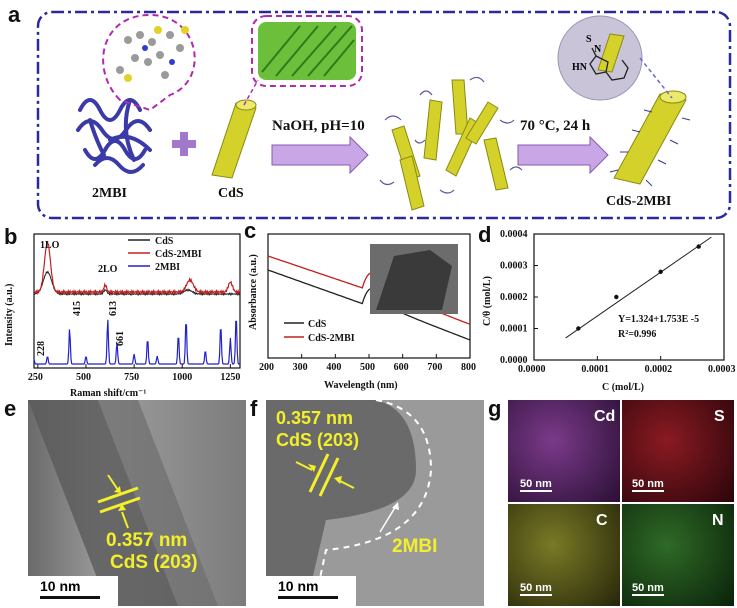 The height and width of the screenshot is (608, 737). Describe the element at coordinates (114, 136) in the screenshot. I see `mbi-network` at that location.